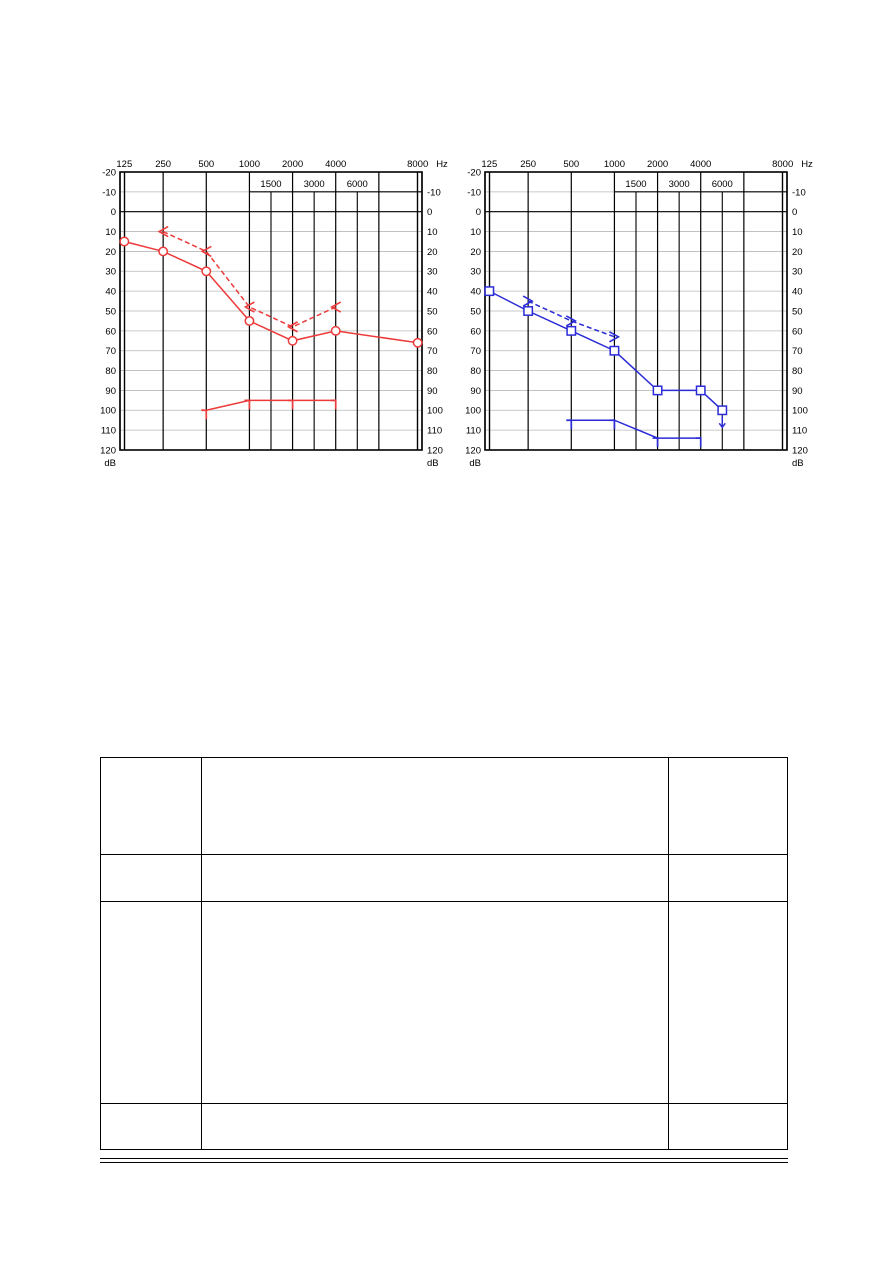 This screenshot has height=1263, width=893. Describe the element at coordinates (571, 164) in the screenshot. I see `freq-label-500: 500` at that location.